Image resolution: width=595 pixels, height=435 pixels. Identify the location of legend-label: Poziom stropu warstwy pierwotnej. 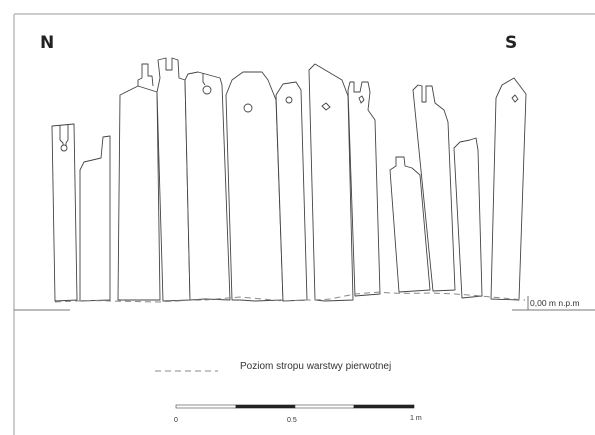
(315, 366).